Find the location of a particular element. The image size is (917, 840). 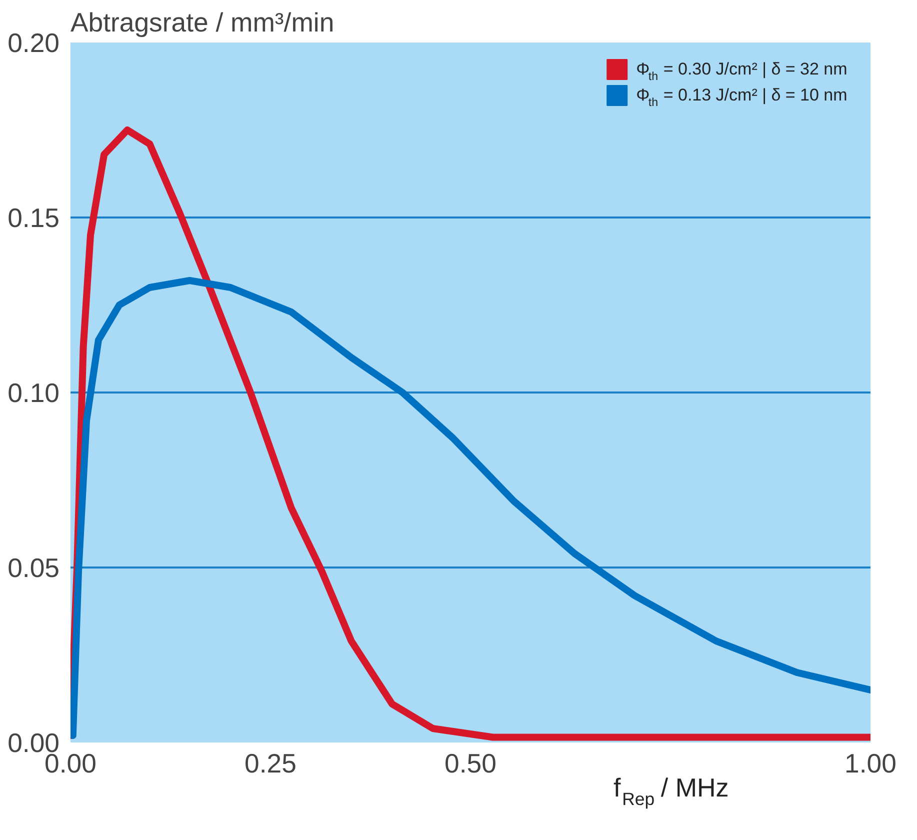

y-axis-title: Abtragsrate / mm³/min is located at coordinates (202, 23).